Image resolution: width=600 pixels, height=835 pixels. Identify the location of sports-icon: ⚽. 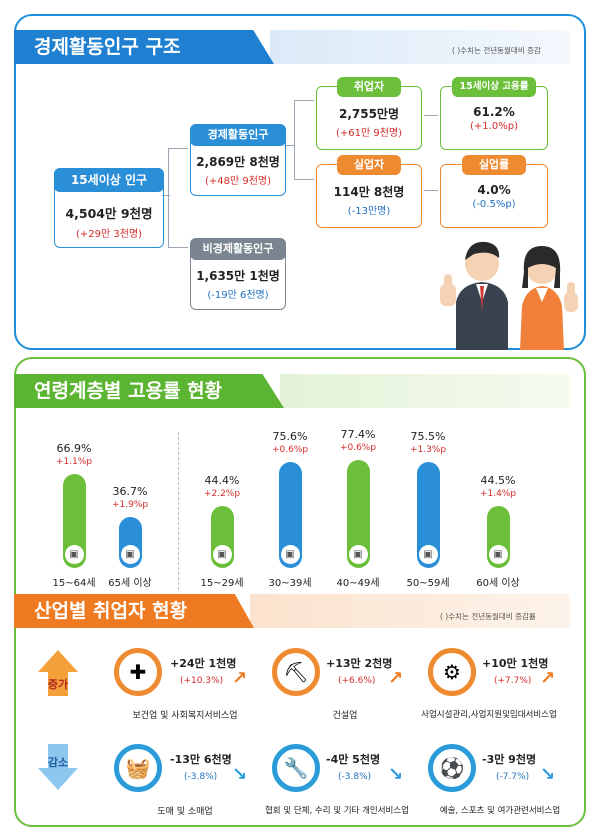
(452, 768).